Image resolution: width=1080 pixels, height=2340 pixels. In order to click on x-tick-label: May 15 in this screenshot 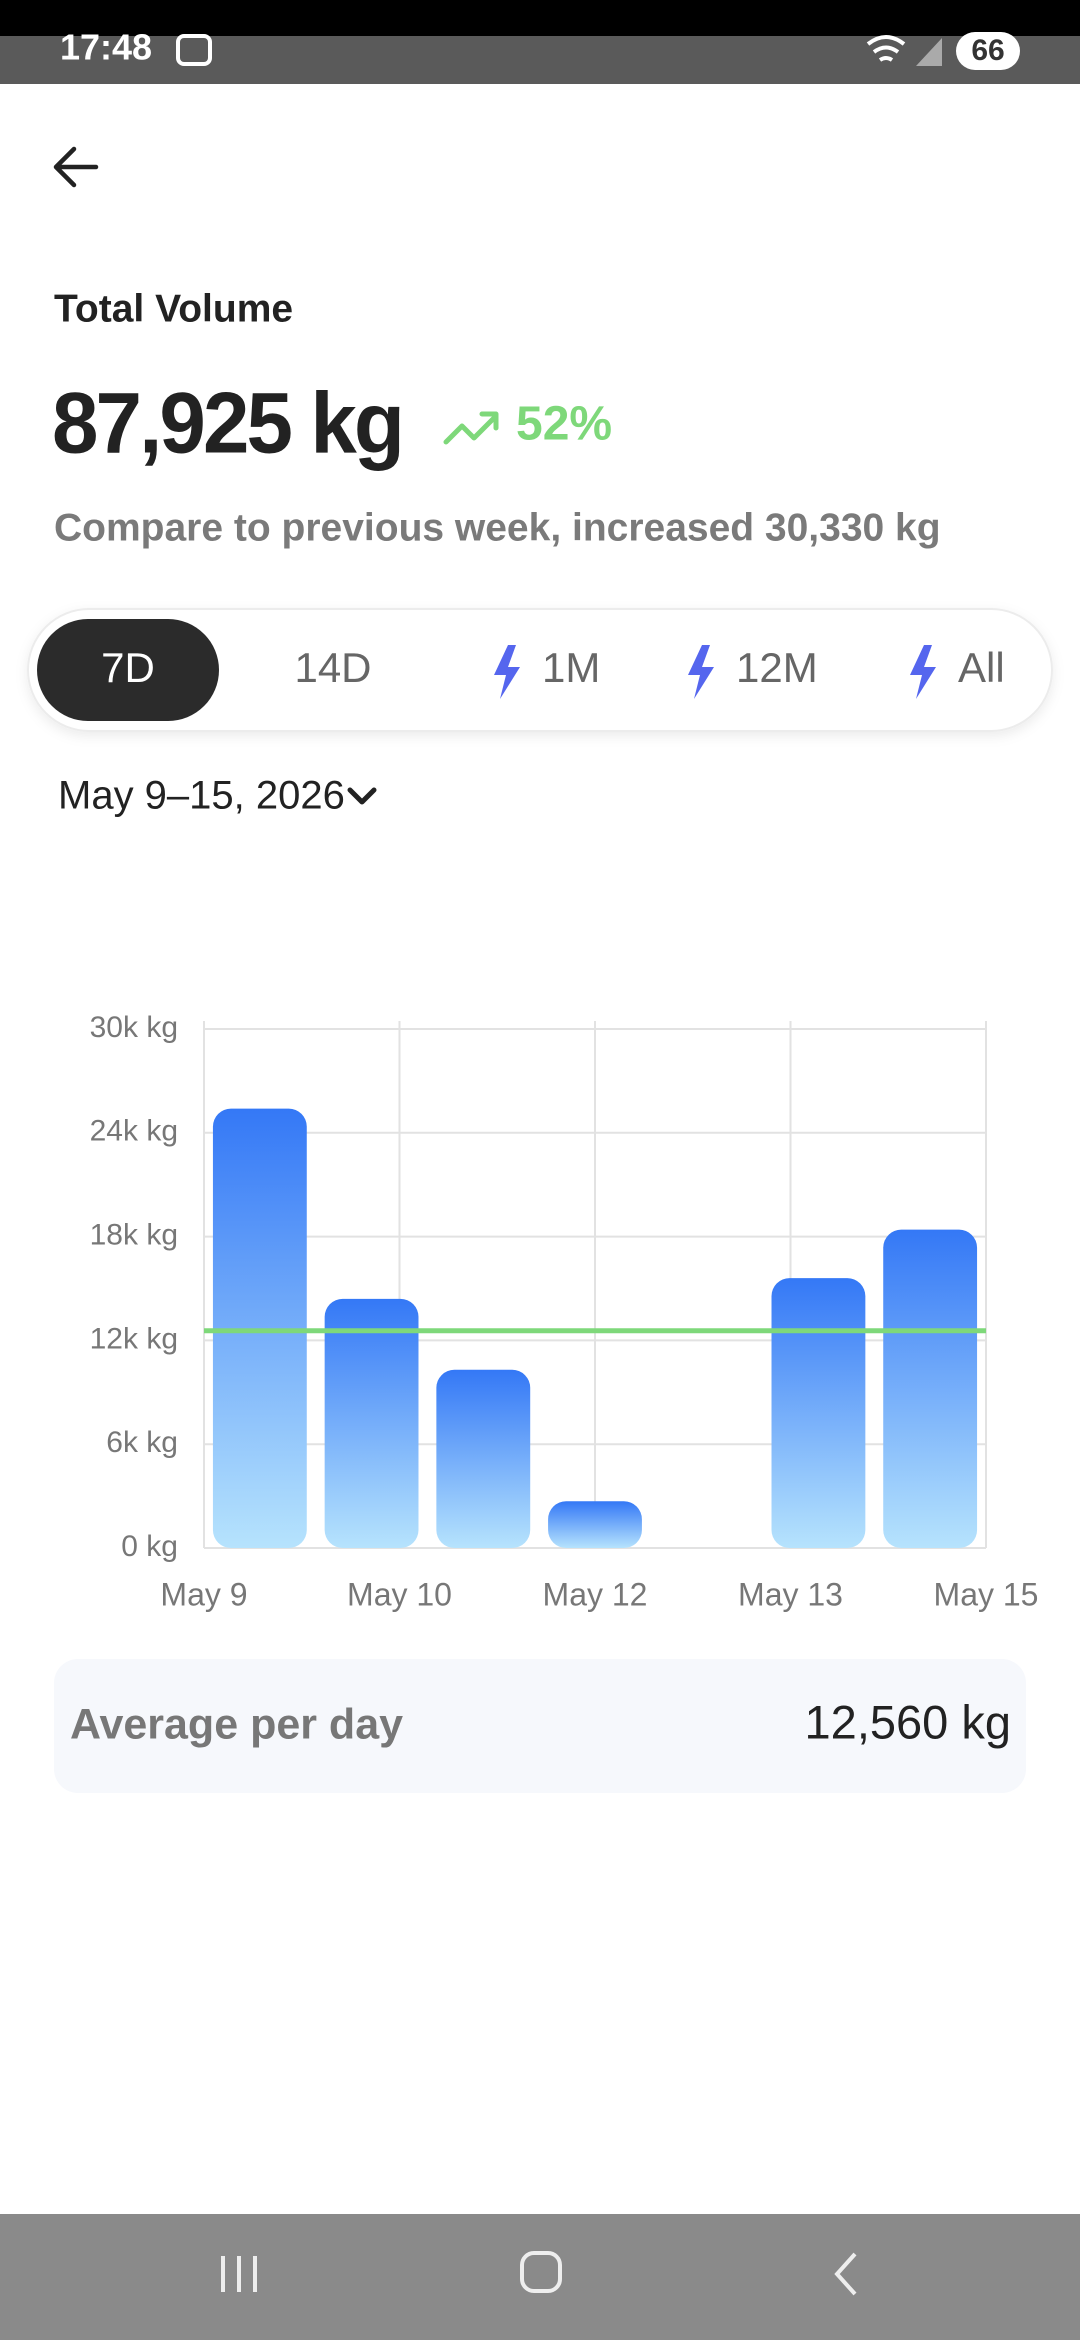, I will do `click(986, 1594)`.